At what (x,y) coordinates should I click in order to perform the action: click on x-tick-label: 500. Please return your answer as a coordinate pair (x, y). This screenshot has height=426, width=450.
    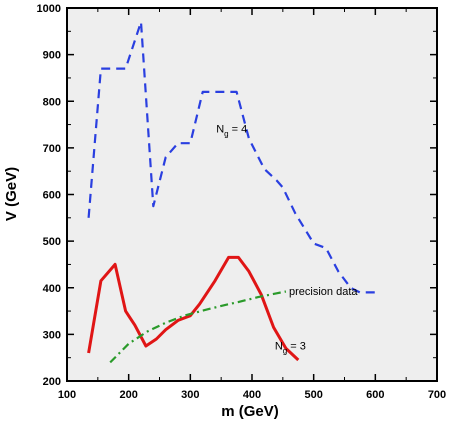
    Looking at the image, I should click on (313, 395).